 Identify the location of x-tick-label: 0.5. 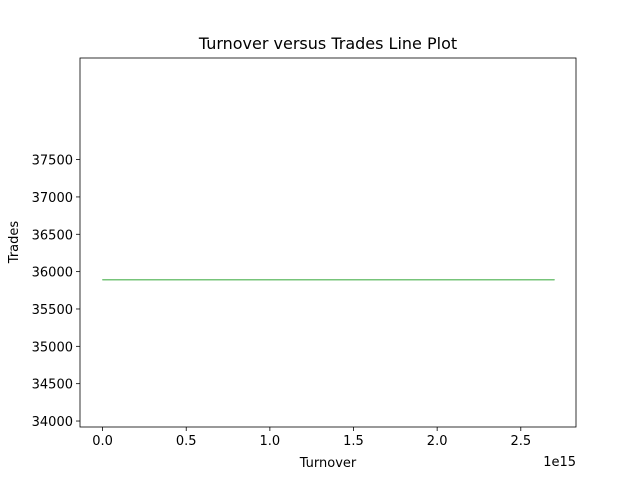
(186, 441).